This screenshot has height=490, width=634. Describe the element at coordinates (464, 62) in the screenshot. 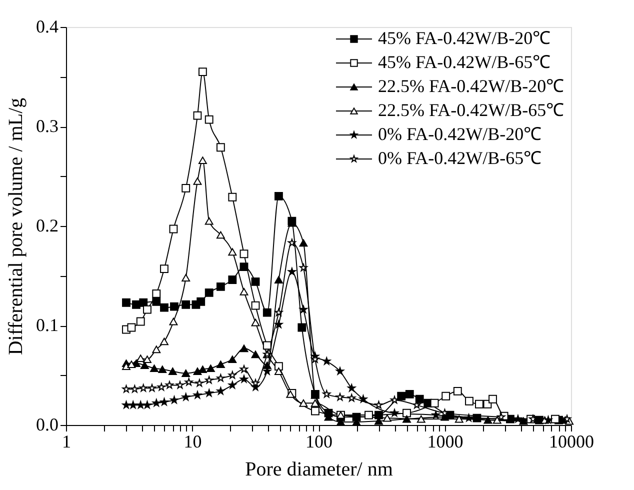

I see `legend-label: 45% FA-0.42W/B-65℃` at that location.